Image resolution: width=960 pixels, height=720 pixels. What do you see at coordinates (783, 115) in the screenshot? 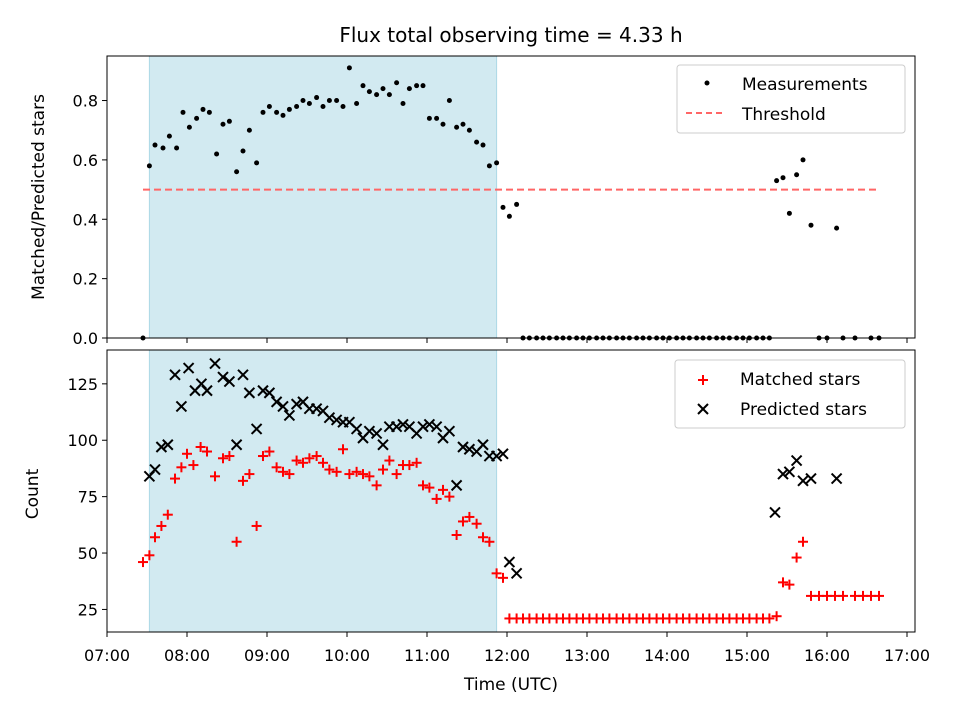
I see `legend-threshold-label: Threshold` at bounding box center [783, 115].